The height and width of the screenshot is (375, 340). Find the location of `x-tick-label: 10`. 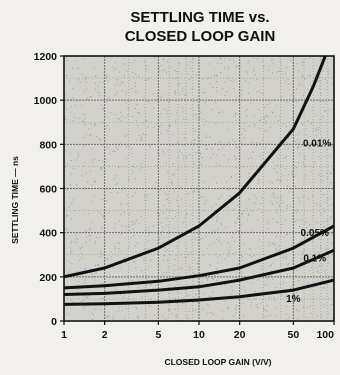

x-tick-label: 10 is located at coordinates (199, 335).